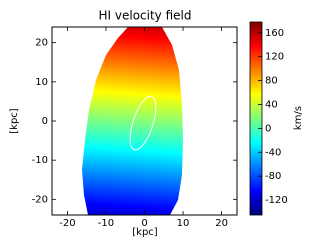 The width and height of the screenshot is (320, 240). I want to click on x-tick-label: -10, so click(106, 223).